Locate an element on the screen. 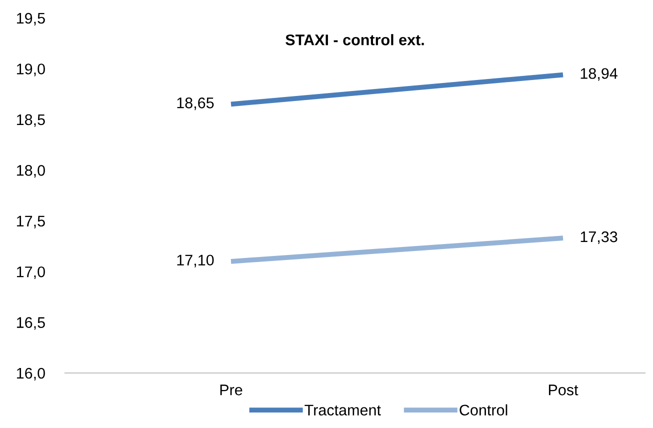 The height and width of the screenshot is (428, 653). data-label: 18,65 is located at coordinates (195, 103).